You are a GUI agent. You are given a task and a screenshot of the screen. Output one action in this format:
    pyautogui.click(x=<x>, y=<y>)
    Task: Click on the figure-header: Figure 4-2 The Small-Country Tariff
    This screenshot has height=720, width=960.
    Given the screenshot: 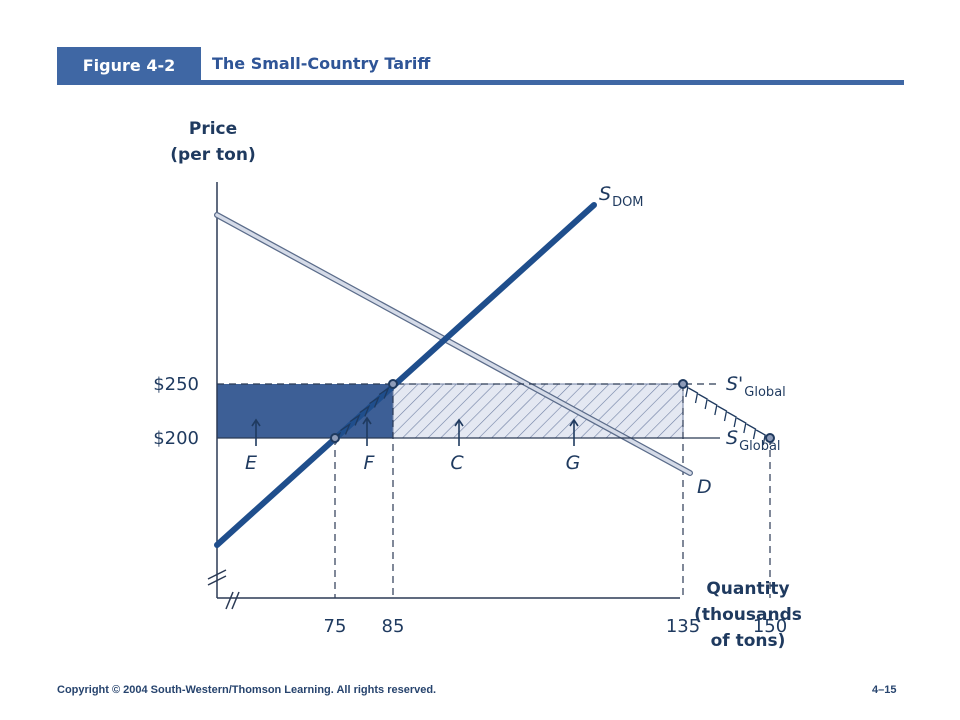 What is the action you would take?
    pyautogui.click(x=480, y=66)
    